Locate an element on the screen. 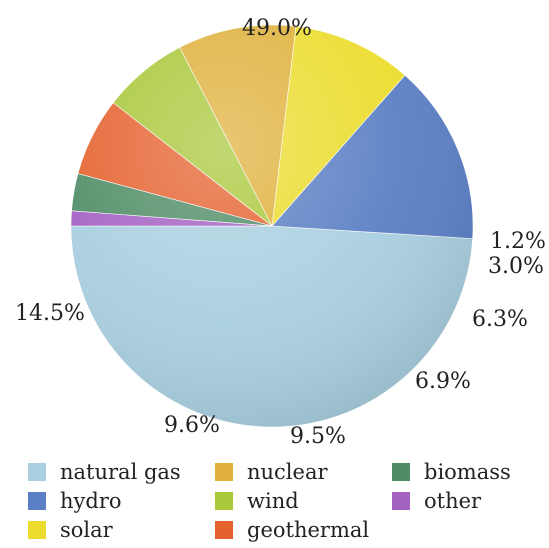  slice-label-solar: 9.6% is located at coordinates (192, 425).